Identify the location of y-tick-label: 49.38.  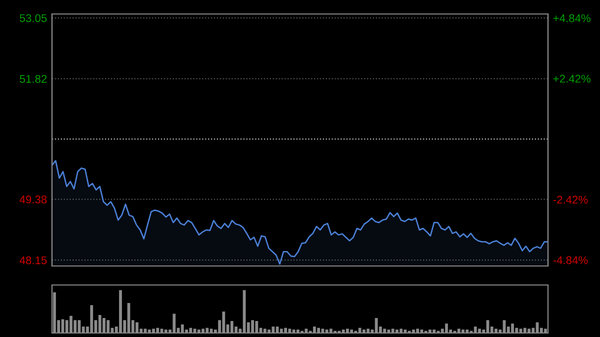
(33, 200).